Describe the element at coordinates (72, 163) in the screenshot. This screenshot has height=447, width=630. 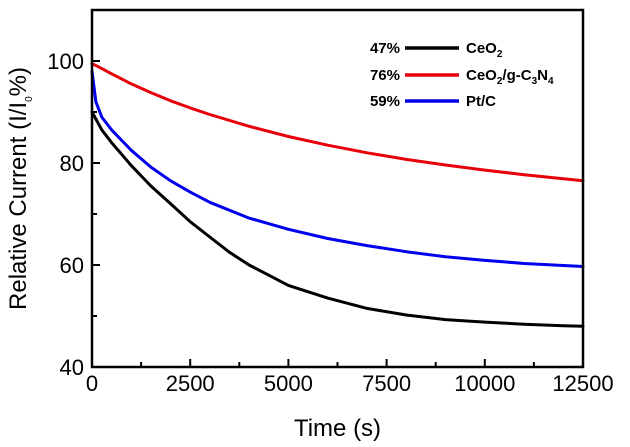
I see `y-tick-label: 80` at that location.